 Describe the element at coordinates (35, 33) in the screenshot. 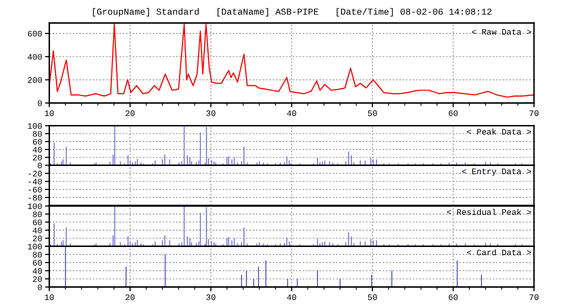

I see `y-tick-label: 600` at that location.